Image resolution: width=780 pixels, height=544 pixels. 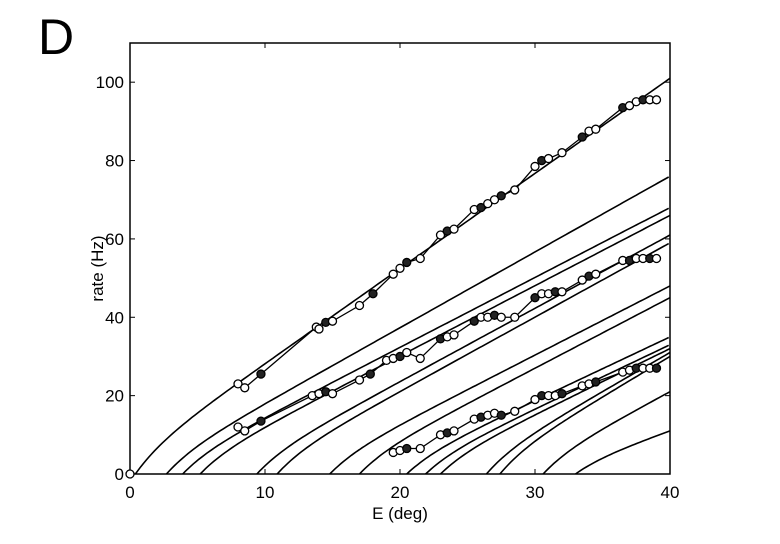 What do you see at coordinates (97, 268) in the screenshot?
I see `y-axis-label: rate (Hz)` at bounding box center [97, 268].